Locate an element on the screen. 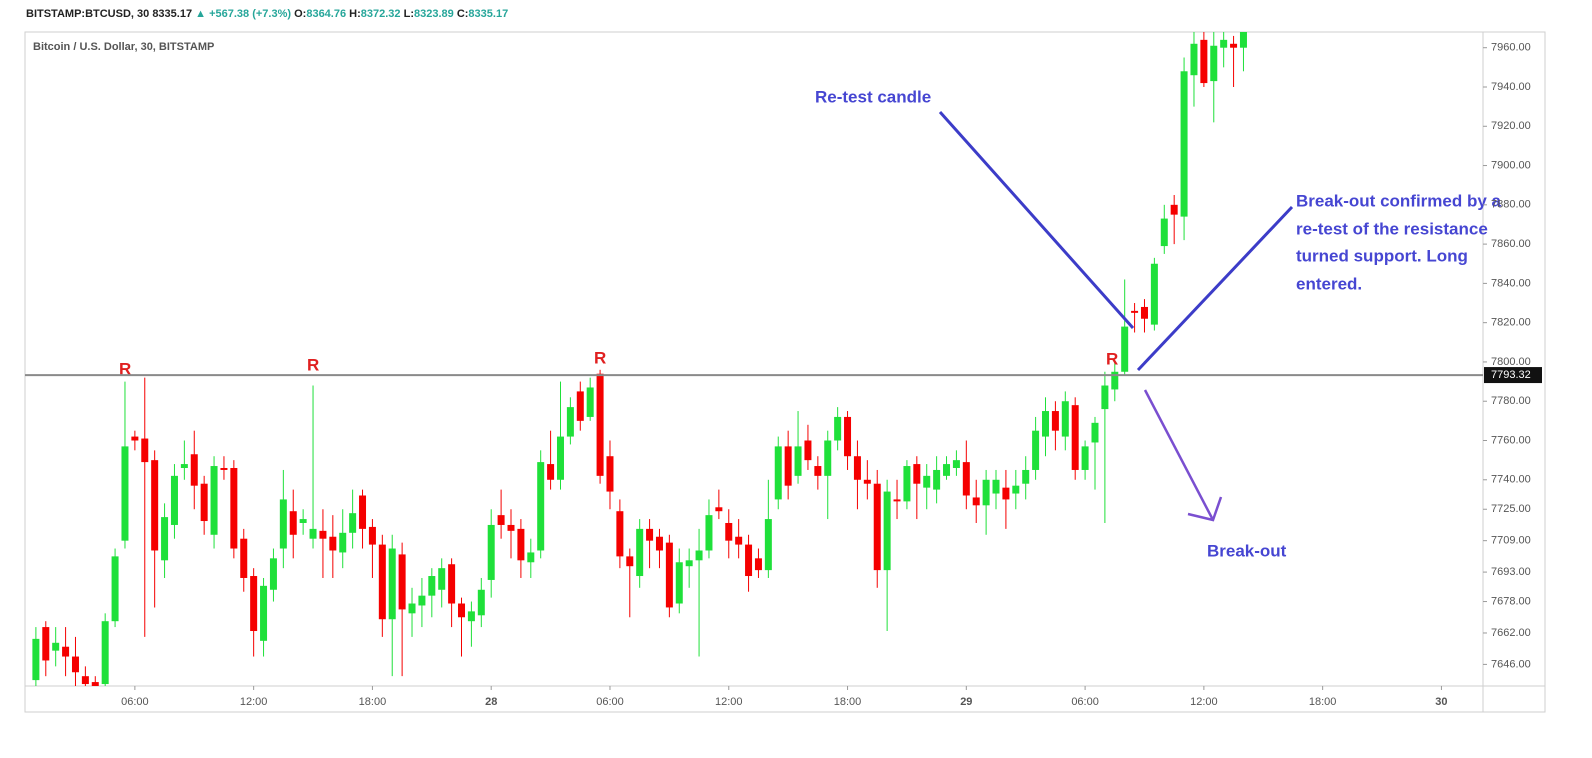  o-label: O: is located at coordinates (300, 14).